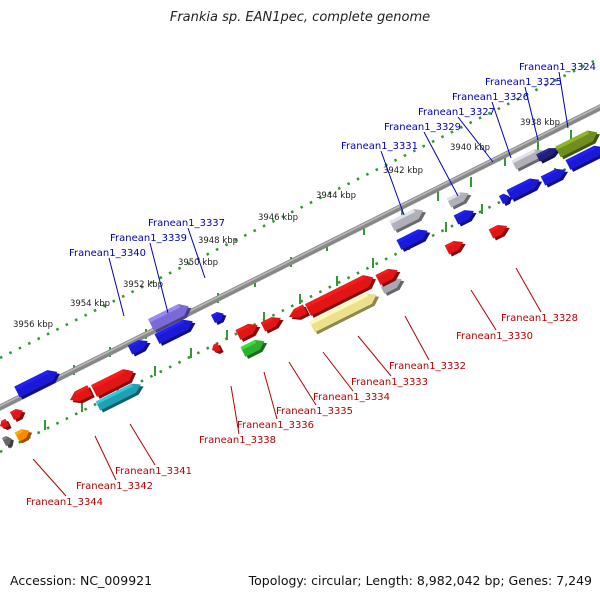  I want to click on ruler-kbp-label: 3946 kbp, so click(278, 218).